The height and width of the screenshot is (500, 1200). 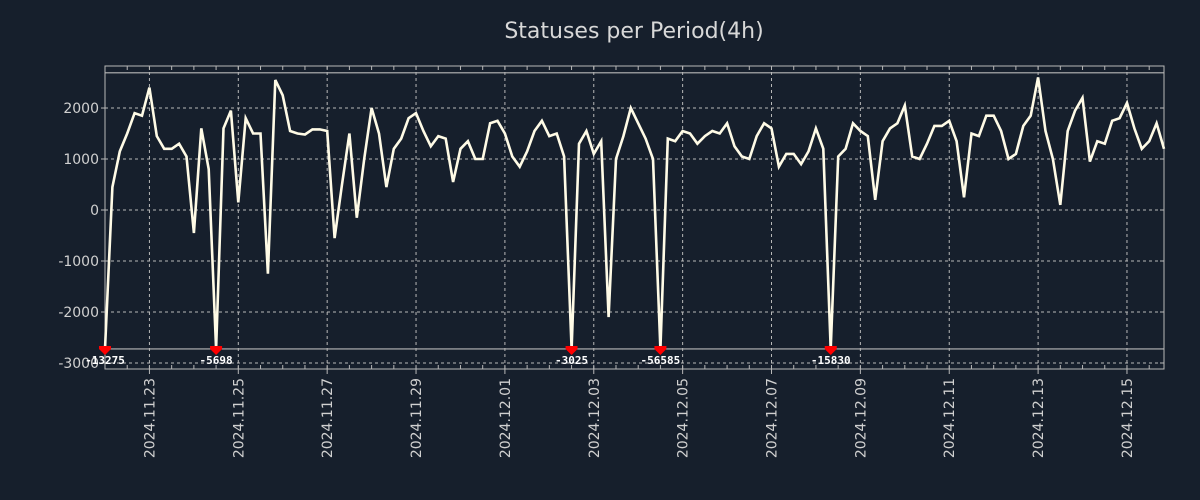 I want to click on chart-title: Statuses per Period(4h), so click(x=633, y=31).